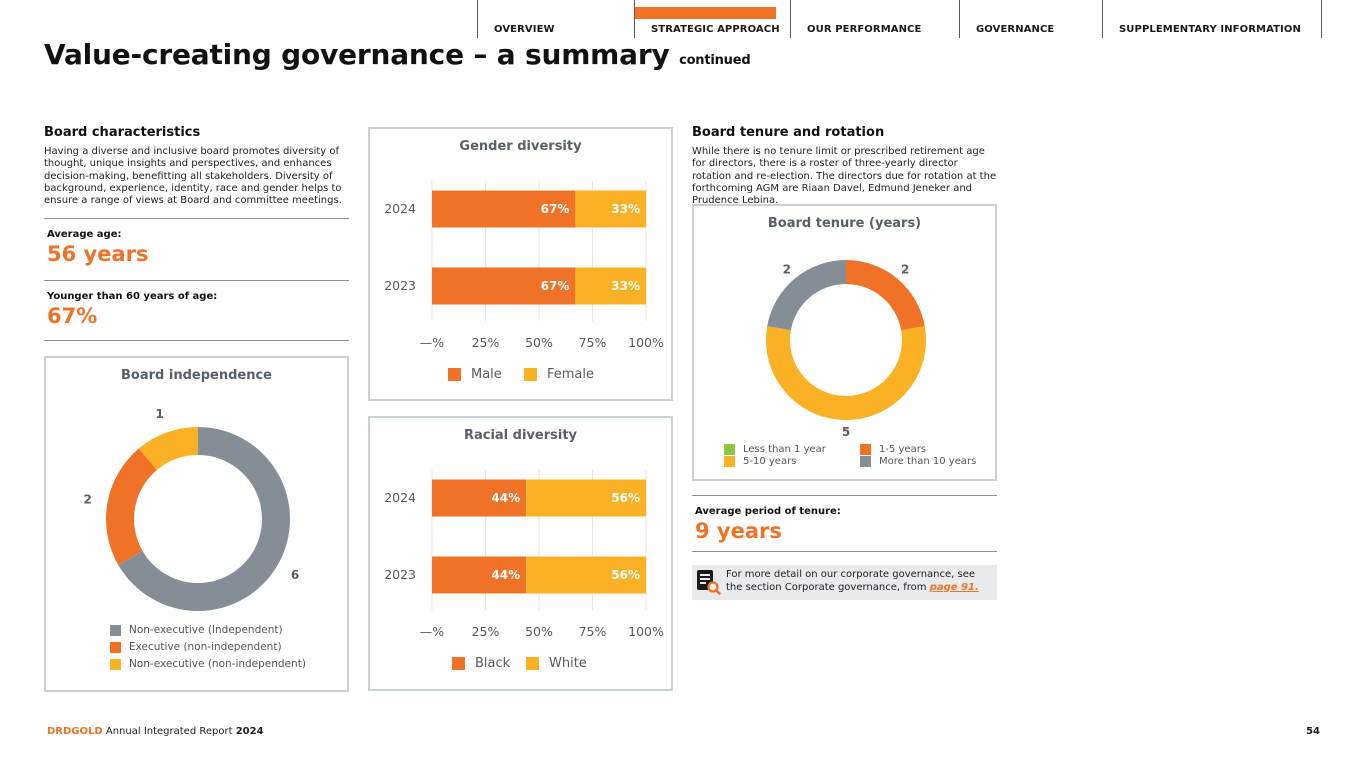  Describe the element at coordinates (191, 509) in the screenshot. I see `board-independence-donut: 6 2 1` at that location.